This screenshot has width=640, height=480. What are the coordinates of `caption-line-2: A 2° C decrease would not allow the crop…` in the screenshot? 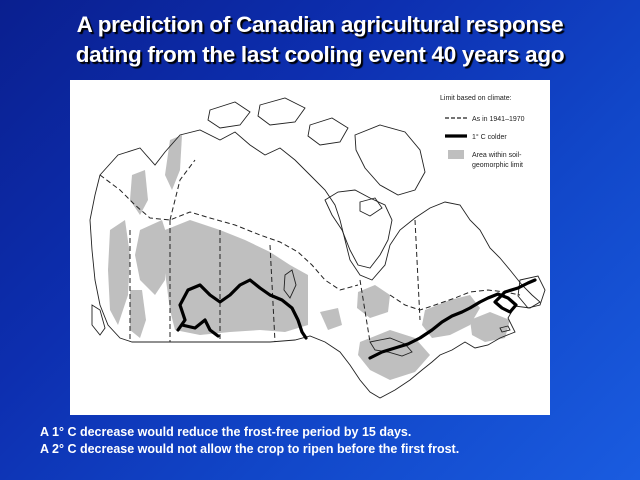 It's located at (250, 449).